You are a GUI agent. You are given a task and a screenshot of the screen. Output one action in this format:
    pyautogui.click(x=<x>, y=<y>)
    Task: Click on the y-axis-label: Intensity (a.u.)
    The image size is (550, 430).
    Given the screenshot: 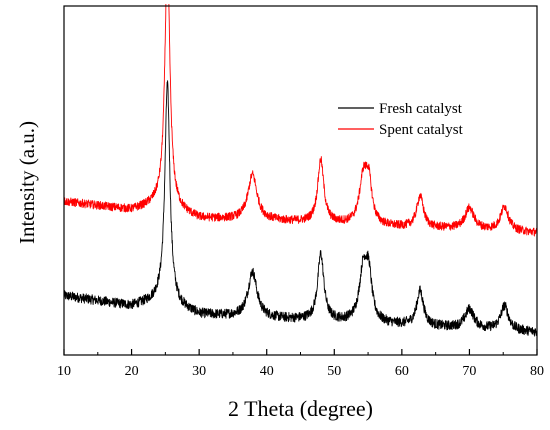 What is the action you would take?
    pyautogui.click(x=27, y=182)
    